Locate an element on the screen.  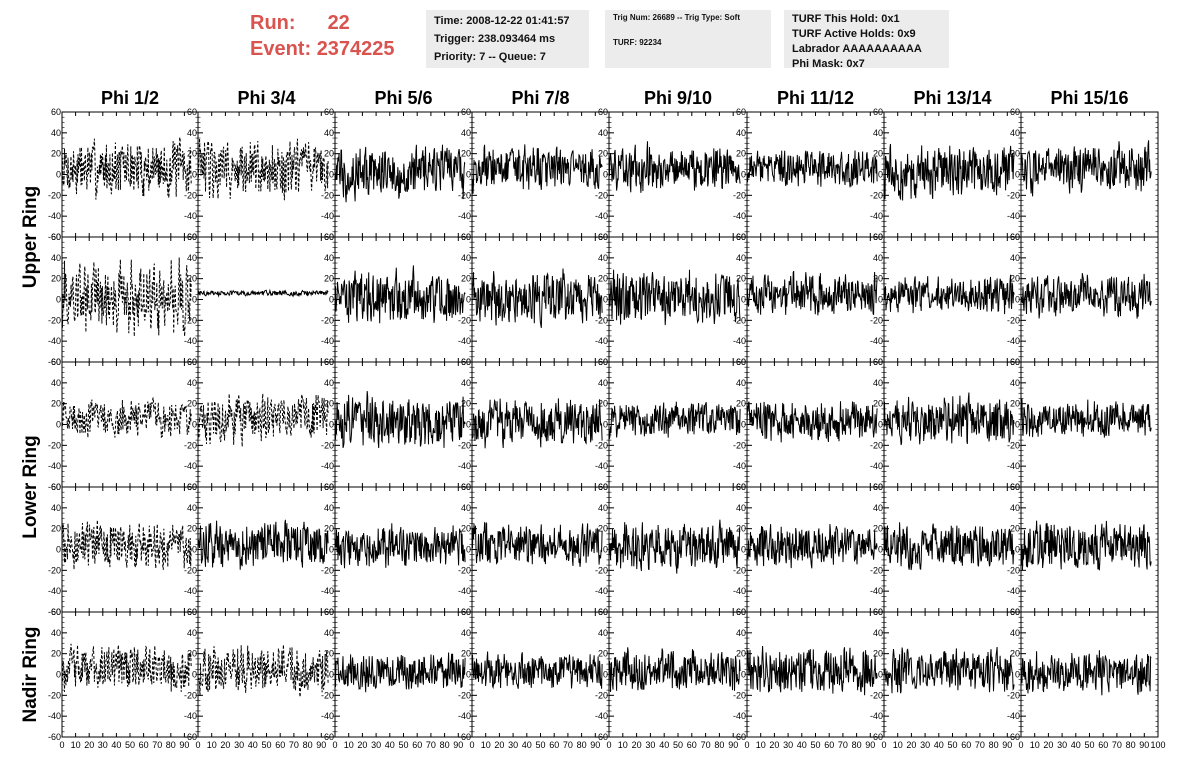
x-tick-label: 90 is located at coordinates (321, 745).